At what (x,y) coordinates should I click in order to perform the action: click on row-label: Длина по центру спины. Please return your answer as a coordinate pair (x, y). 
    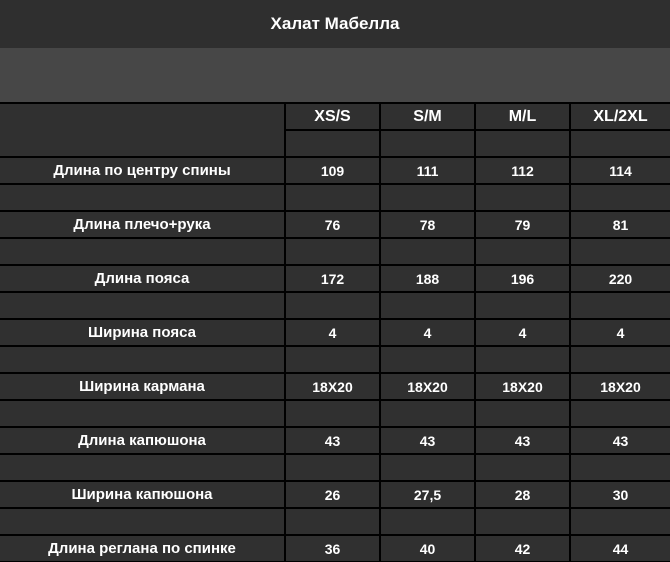
    Looking at the image, I should click on (143, 170).